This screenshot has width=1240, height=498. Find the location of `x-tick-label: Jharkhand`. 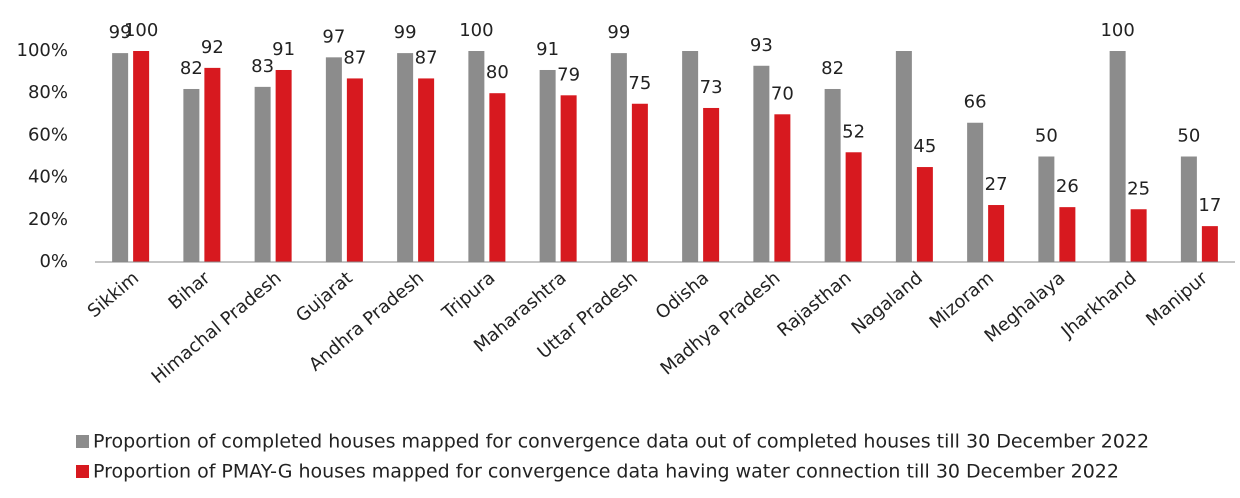

x-tick-label: Jharkhand is located at coordinates (1099, 305).